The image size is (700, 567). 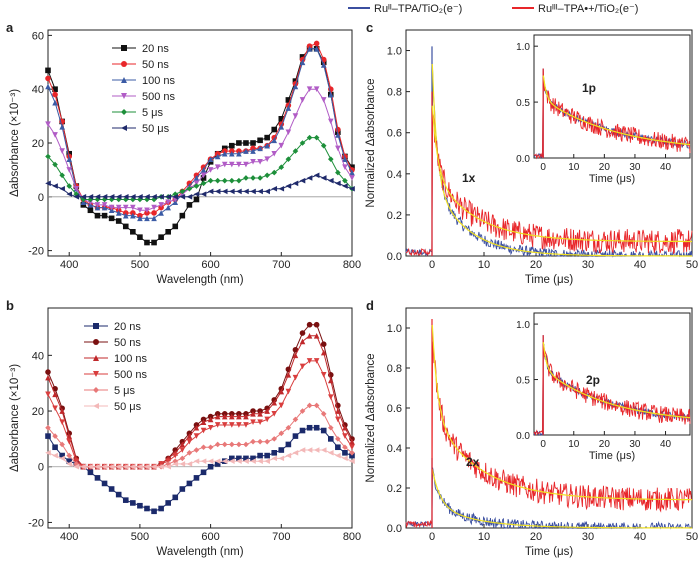 What do you see at coordinates (640, 537) in the screenshot?
I see `panel-d-xtick-label-4: 40` at bounding box center [640, 537].